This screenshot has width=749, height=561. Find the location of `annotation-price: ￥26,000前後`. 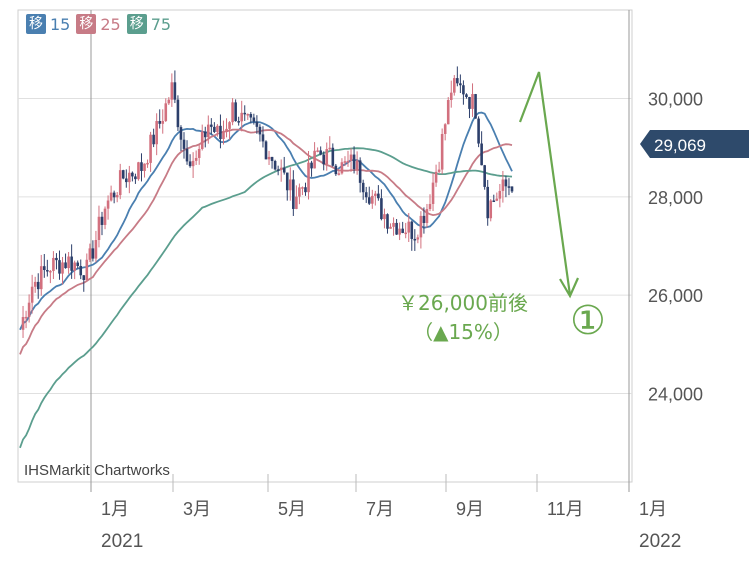

annotation-price: ￥26,000前後 is located at coordinates (463, 303).